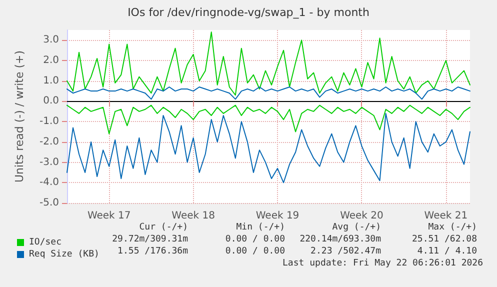 The height and width of the screenshot is (287, 497). I want to click on y-tick-label: 3.0, so click(51, 40).